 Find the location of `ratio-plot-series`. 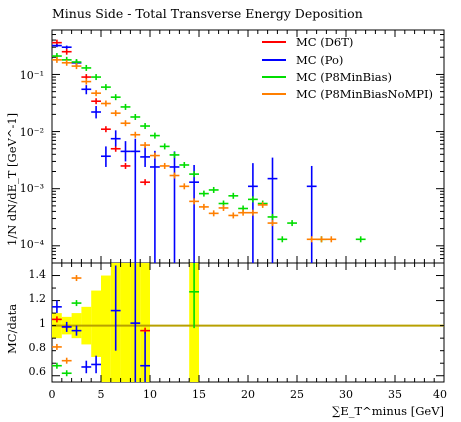

ratio-plot-series is located at coordinates (125, 322).